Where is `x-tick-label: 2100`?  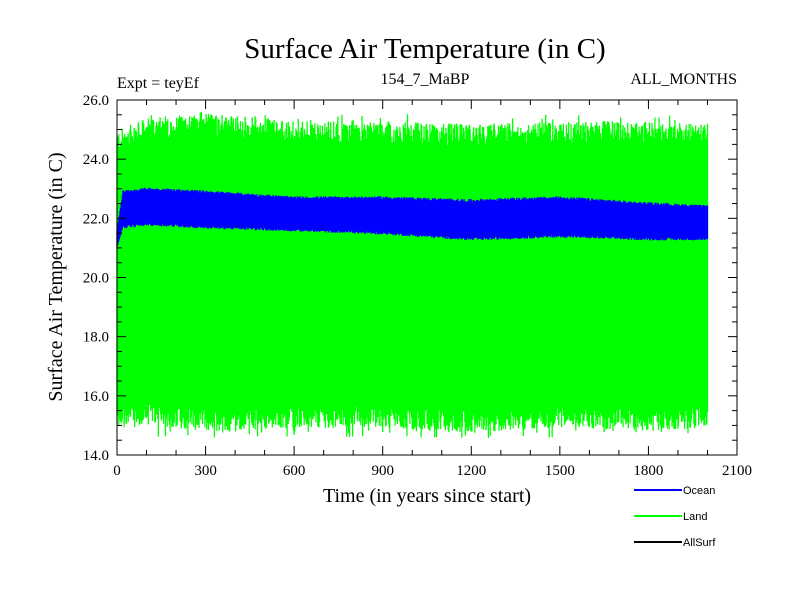
x-tick-label: 2100 is located at coordinates (737, 471).